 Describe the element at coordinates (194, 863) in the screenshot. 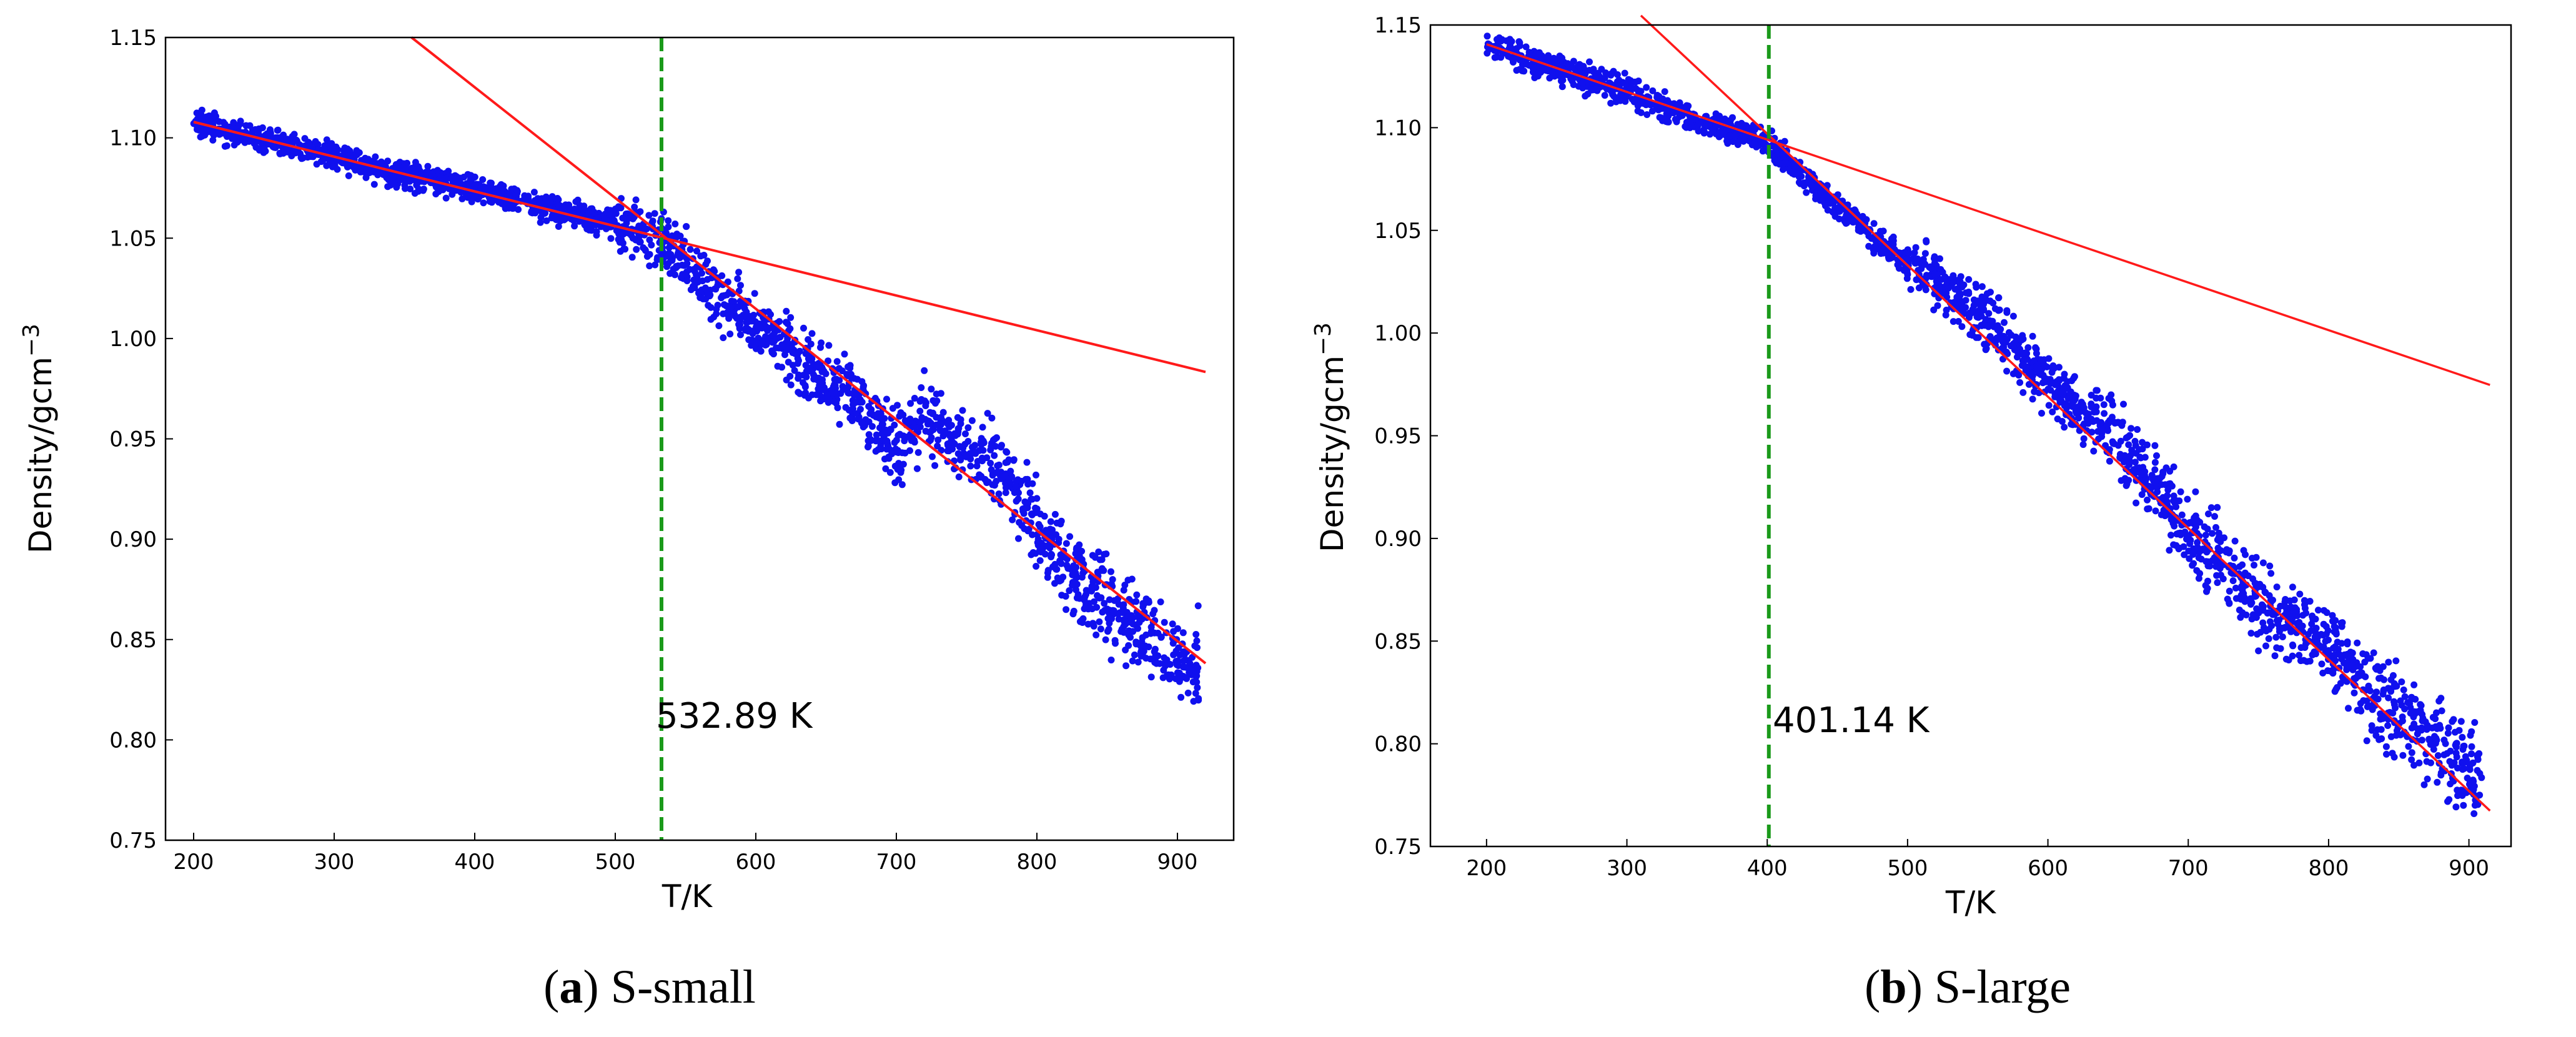

I see `panel-a-x-tick-label: 200` at that location.